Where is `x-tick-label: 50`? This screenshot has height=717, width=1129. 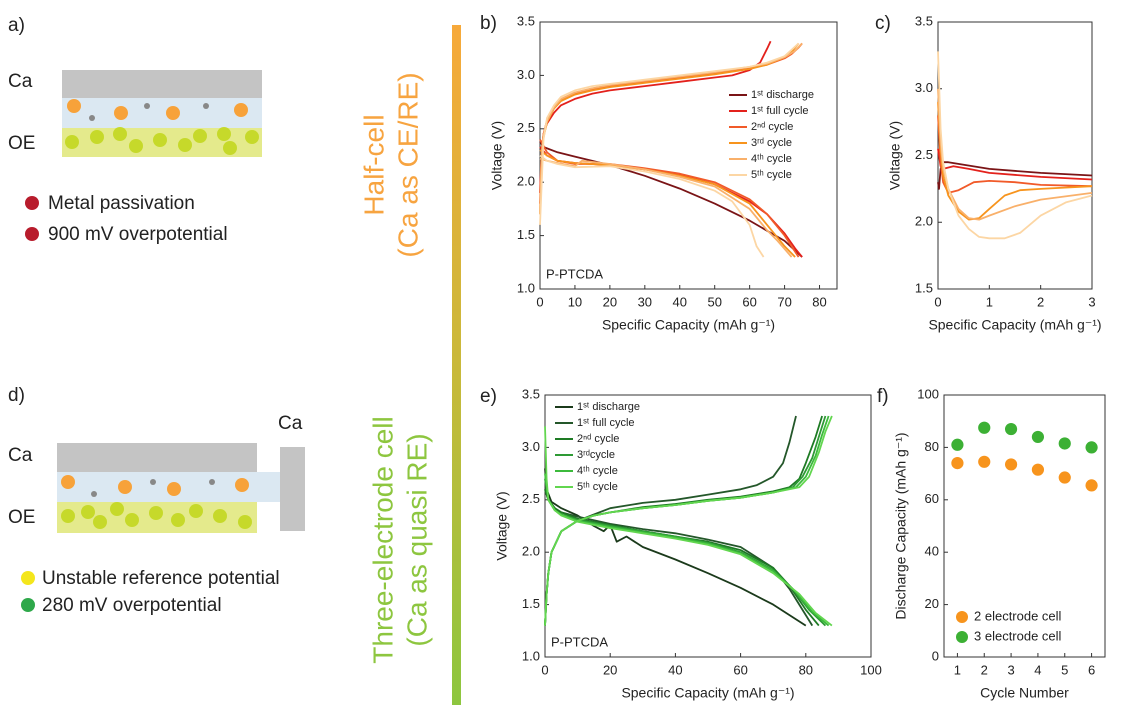 x-tick-label: 50 is located at coordinates (714, 301).